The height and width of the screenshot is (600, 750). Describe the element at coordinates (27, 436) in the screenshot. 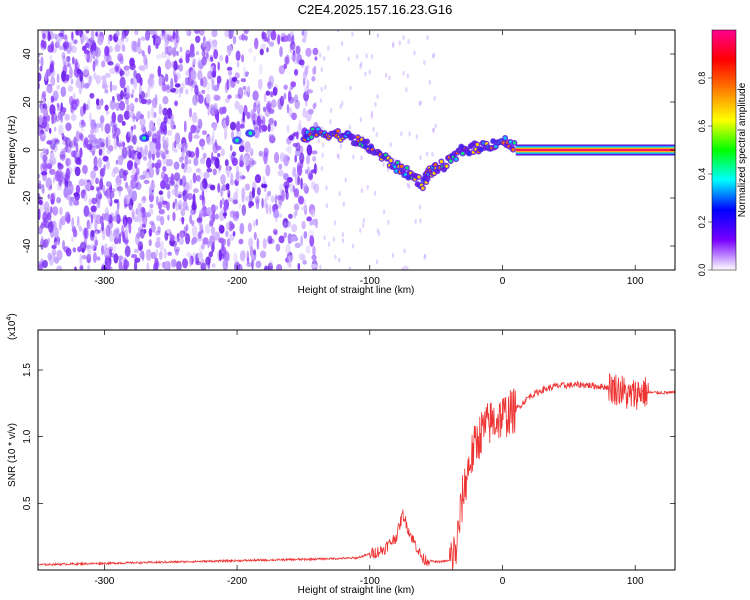

I see `y-tick-label: 1.0` at that location.